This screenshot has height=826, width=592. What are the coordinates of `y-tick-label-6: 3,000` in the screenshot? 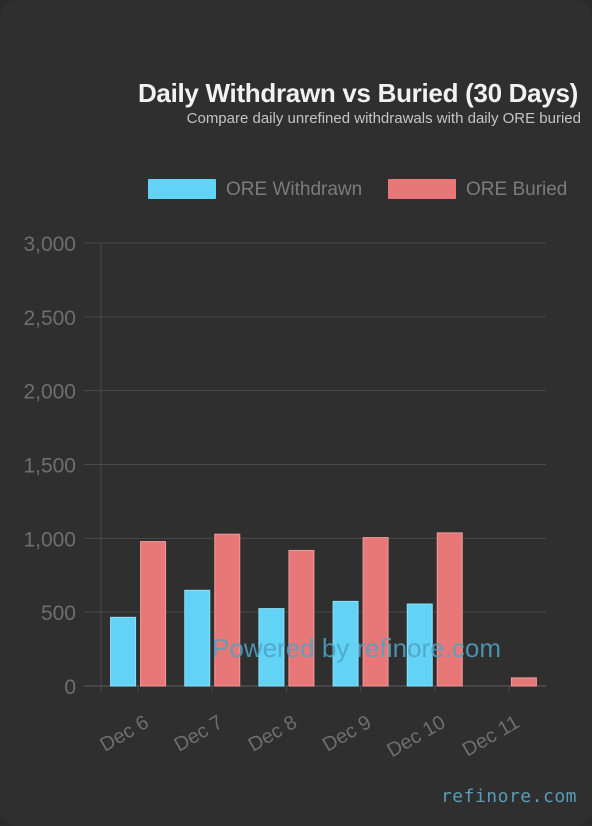 It's located at (49, 244).